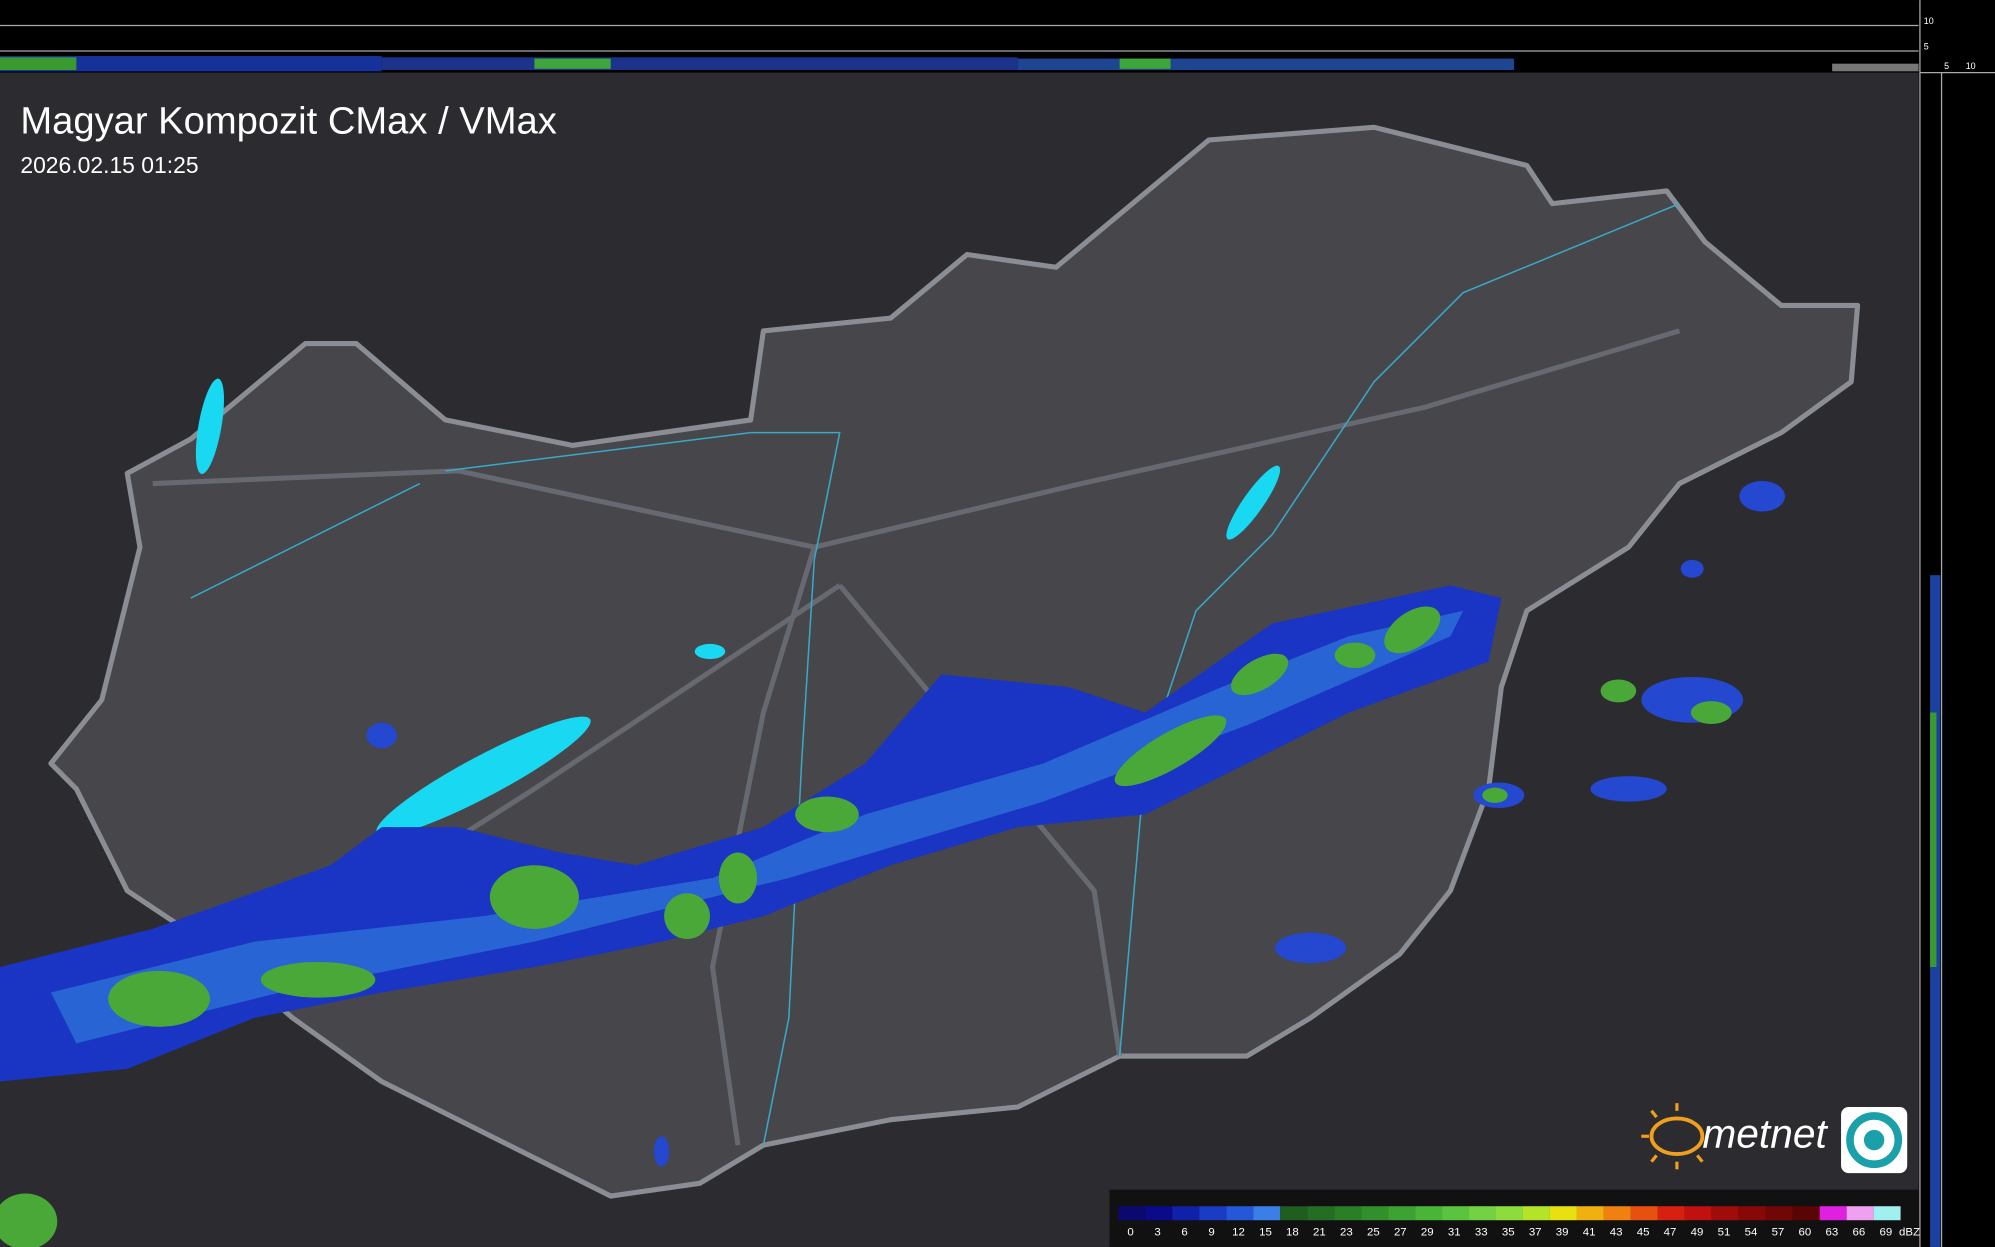 The height and width of the screenshot is (1247, 1995). I want to click on legend-label: 0, so click(1130, 1232).